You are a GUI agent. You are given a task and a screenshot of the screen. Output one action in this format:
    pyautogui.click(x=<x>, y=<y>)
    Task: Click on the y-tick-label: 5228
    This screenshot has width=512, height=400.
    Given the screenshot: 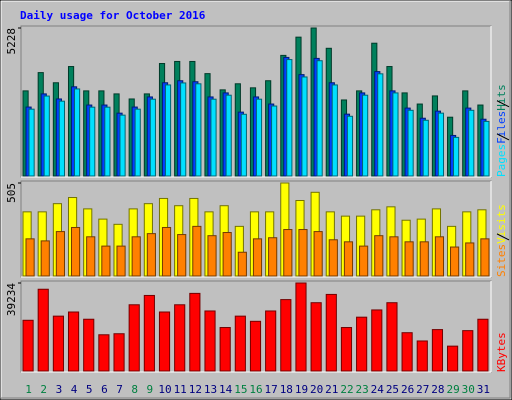 What is the action you would take?
    pyautogui.click(x=11, y=41)
    